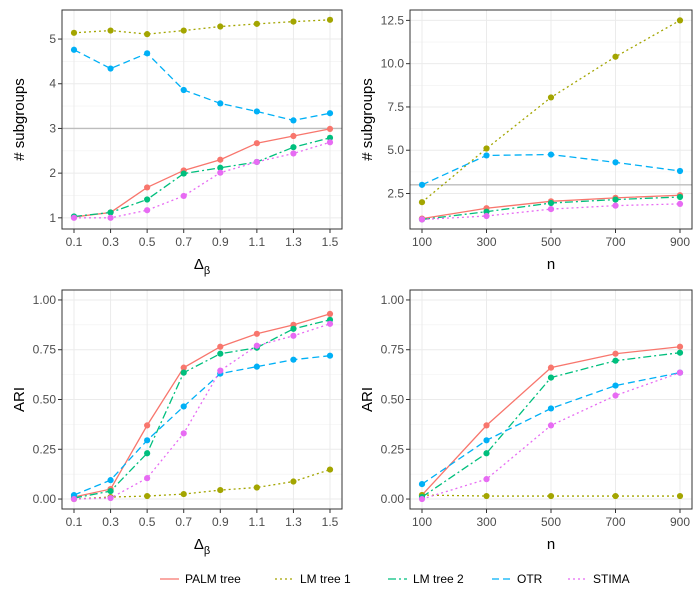 The image size is (700, 605). What do you see at coordinates (19, 119) in the screenshot?
I see `y-axis-title: # subgroups` at bounding box center [19, 119].